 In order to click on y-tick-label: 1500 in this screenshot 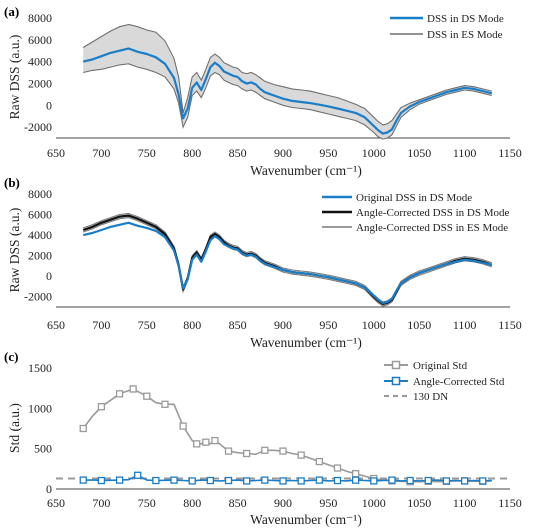, I will do `click(40, 368)`.